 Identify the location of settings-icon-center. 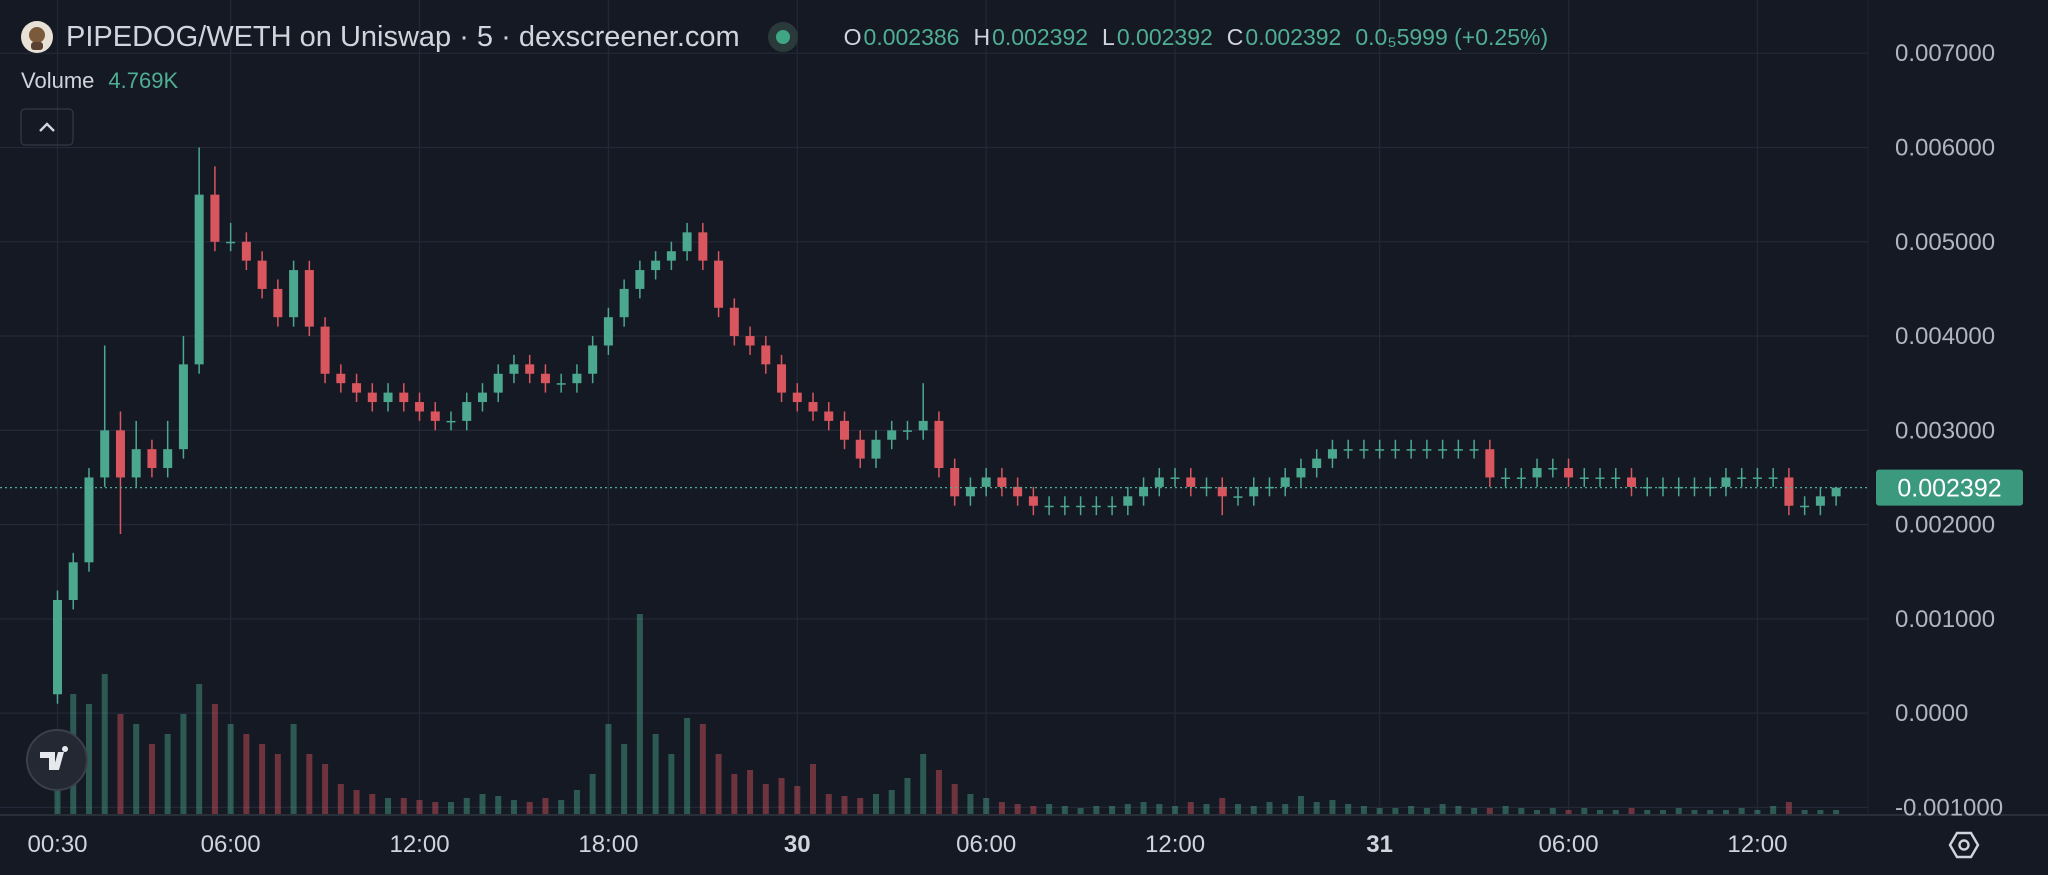
(1964, 845).